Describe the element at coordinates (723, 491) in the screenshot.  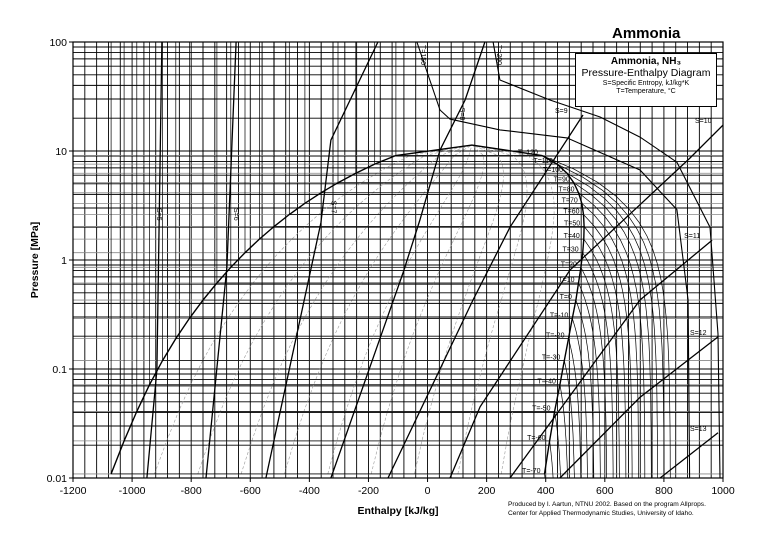
I see `x-tick-label: 1000` at that location.